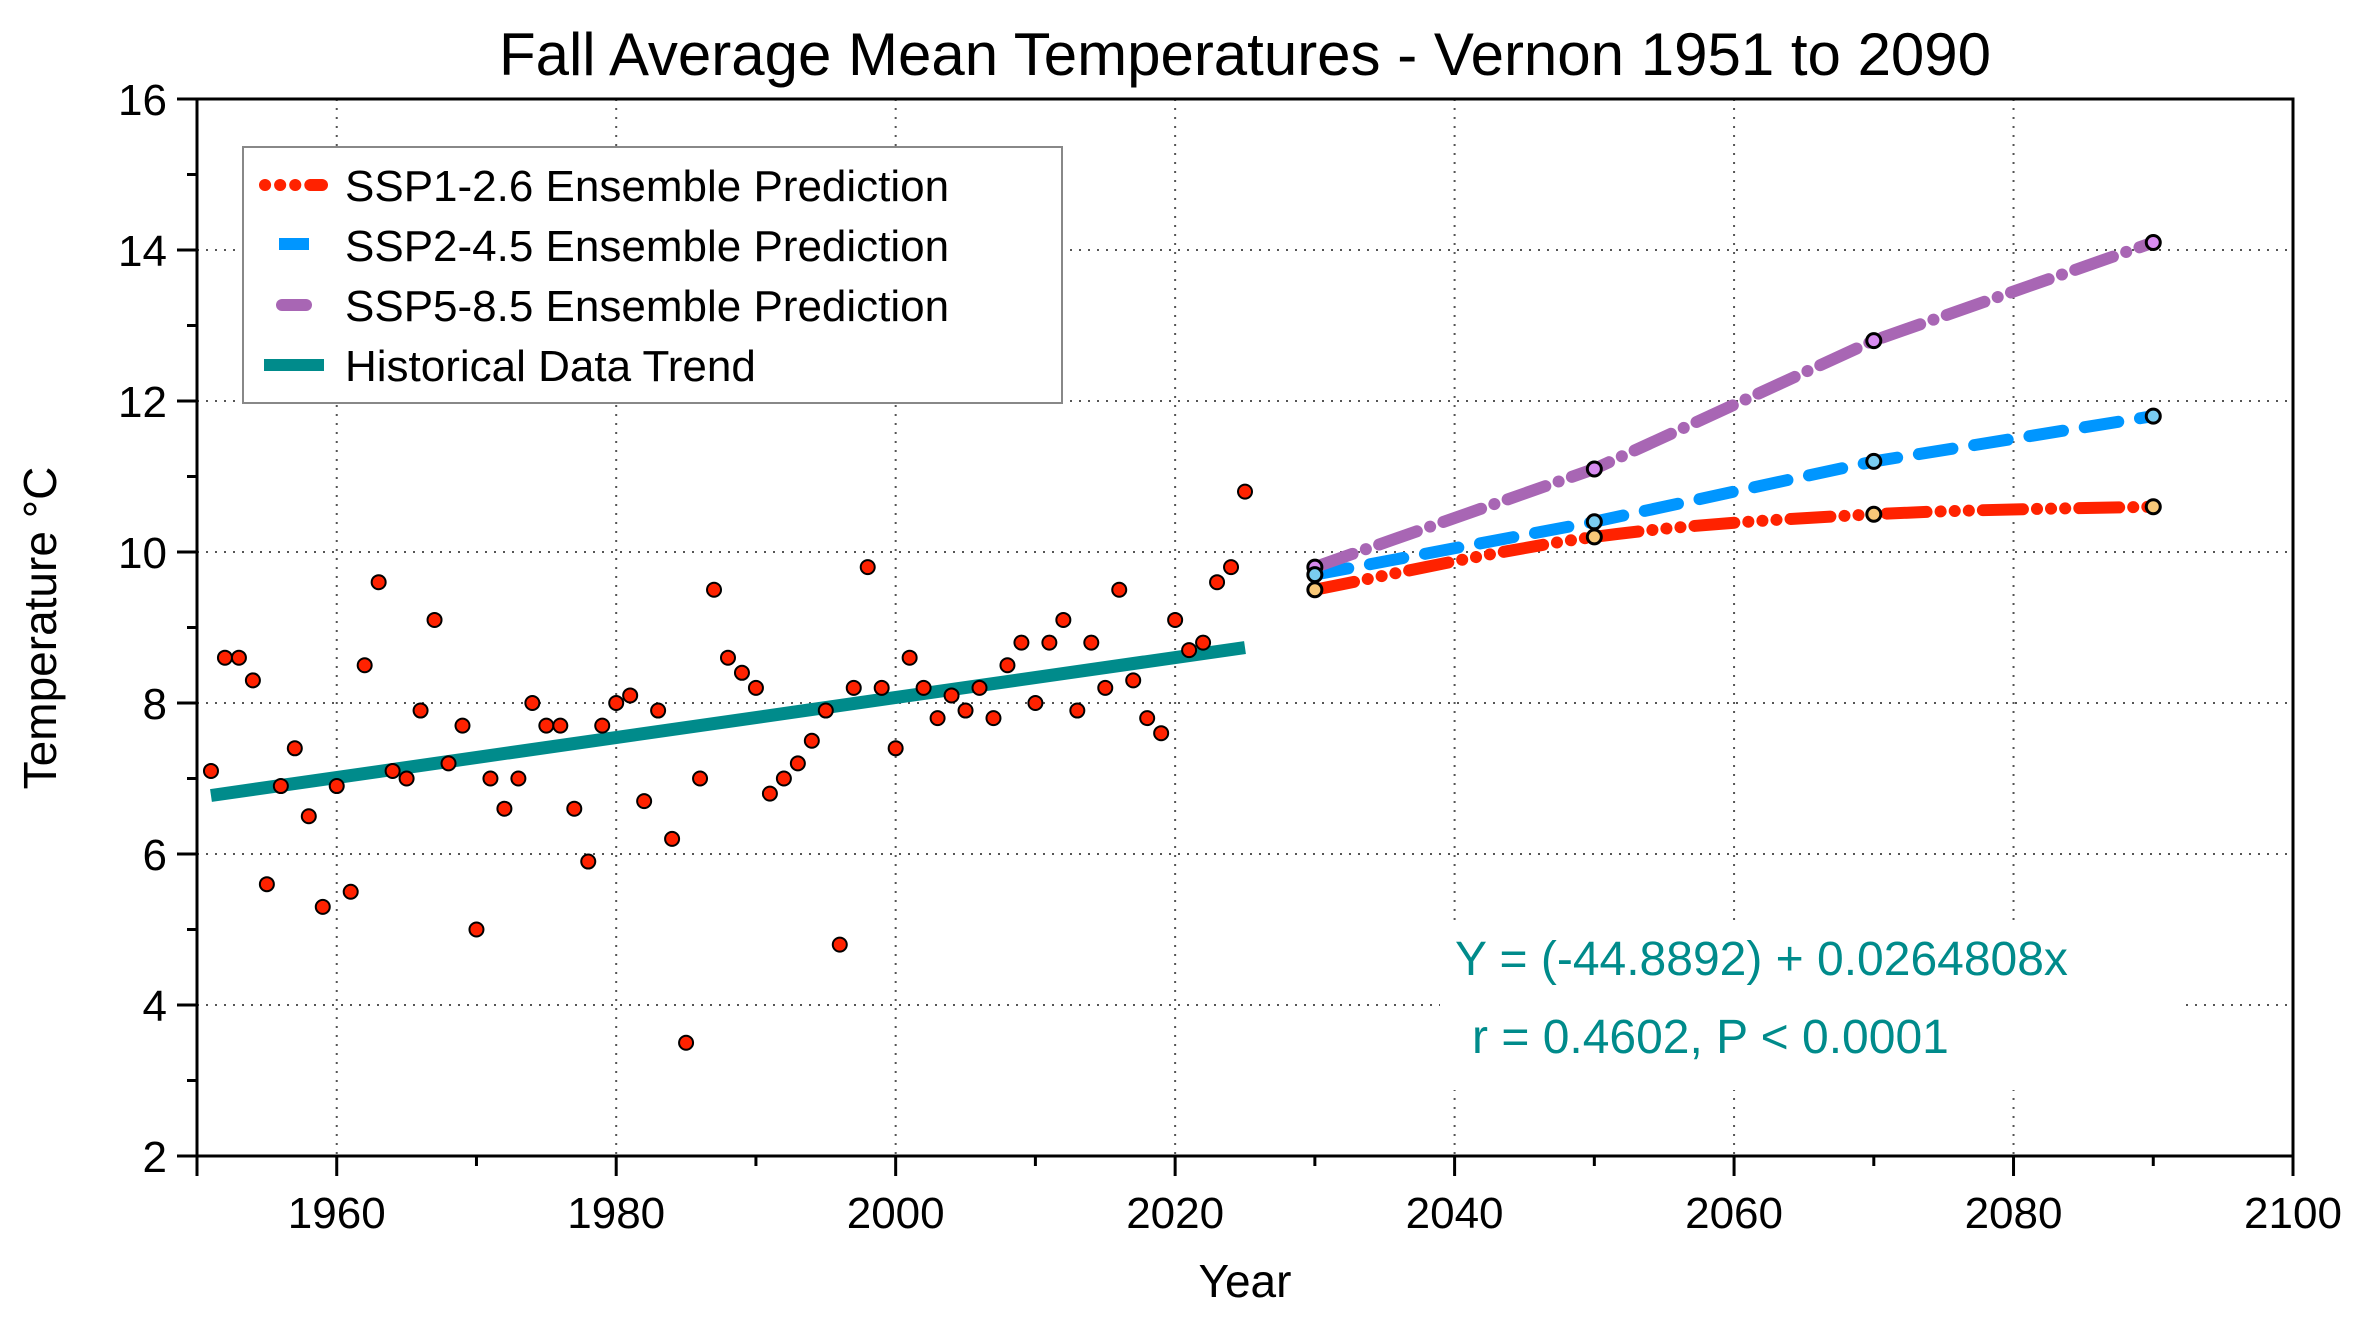  Describe the element at coordinates (1734, 495) in the screenshot. I see `projection-line-ssp245` at that location.